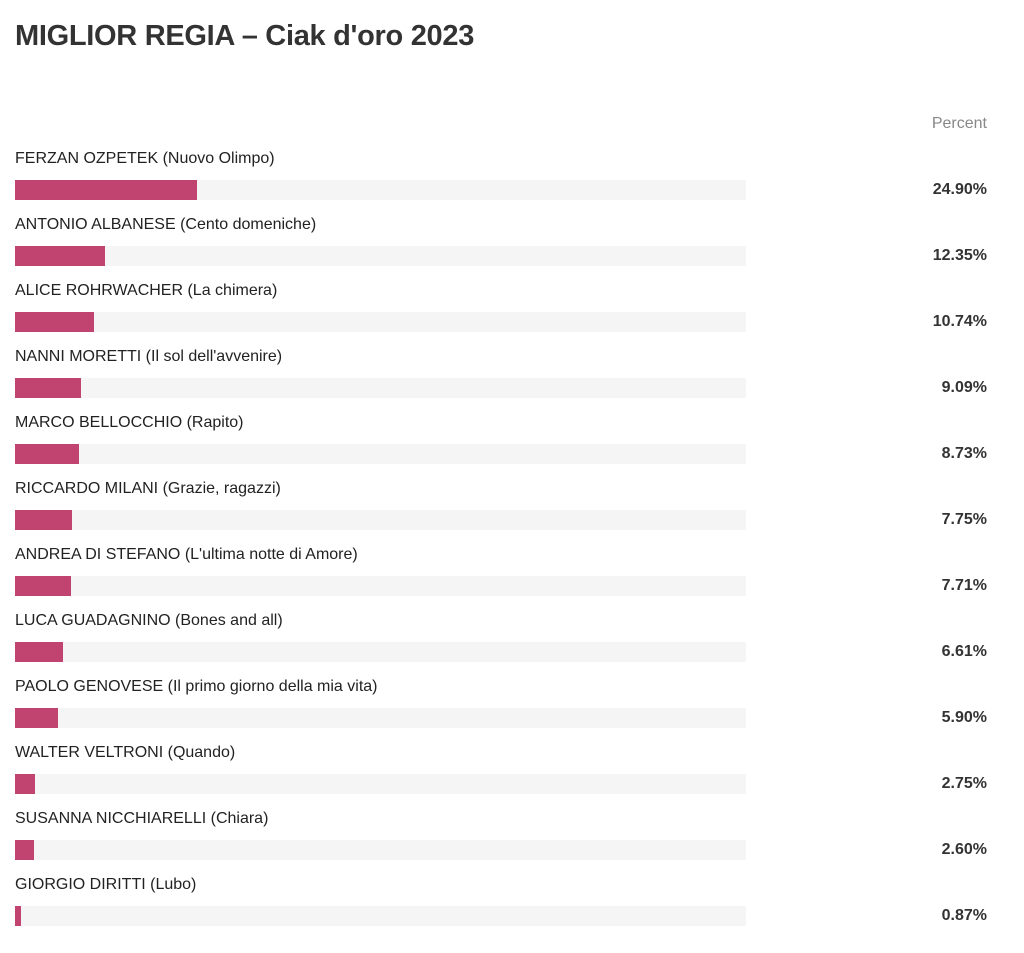  What do you see at coordinates (146, 290) in the screenshot?
I see `bar-label: ALICE ROHRWACHER (La chimera)` at bounding box center [146, 290].